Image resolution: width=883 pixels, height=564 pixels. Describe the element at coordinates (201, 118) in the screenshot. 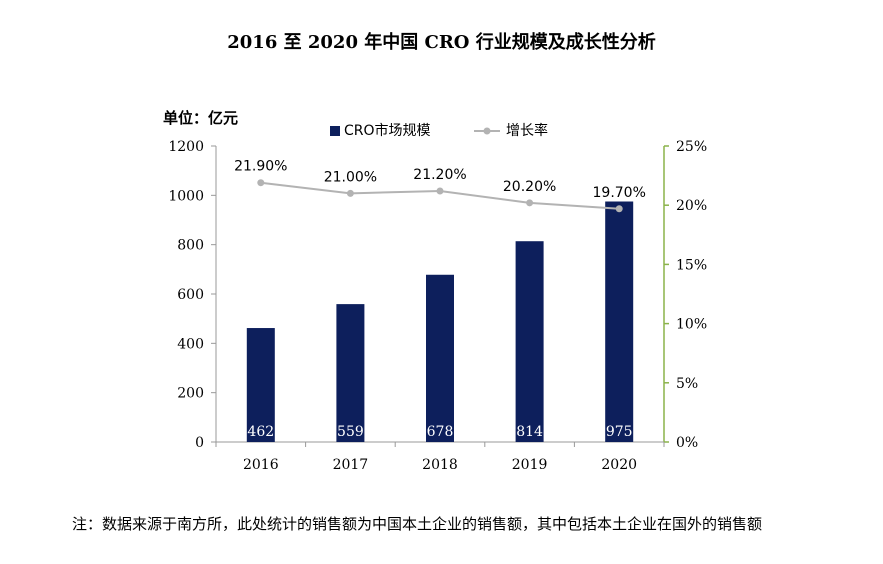

I see `unit-label: 单位：亿元` at that location.